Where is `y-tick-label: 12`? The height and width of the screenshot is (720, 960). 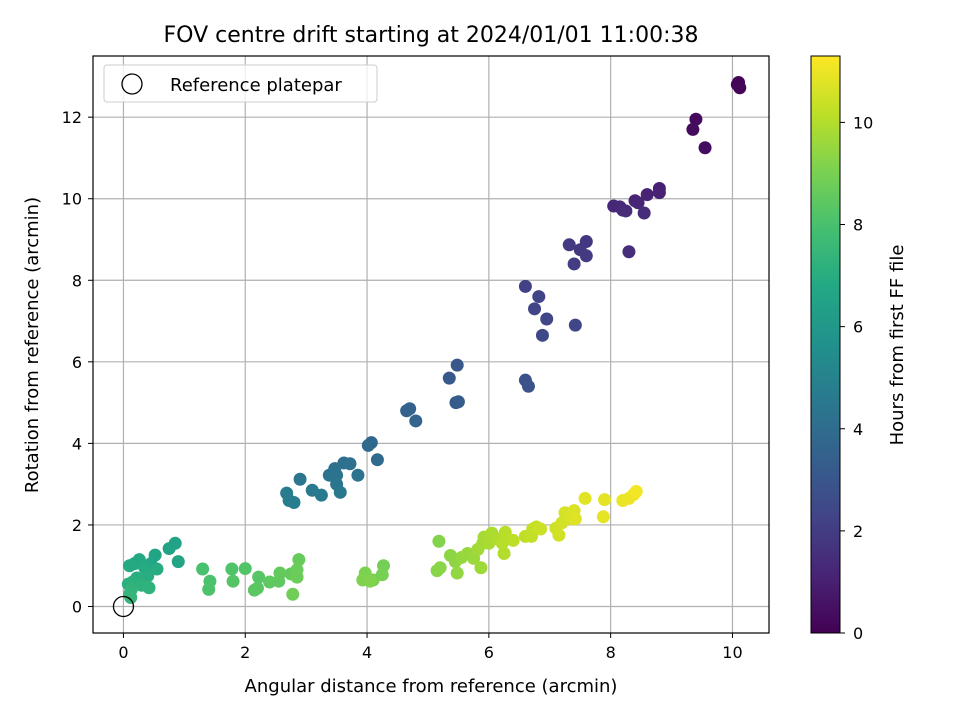 y-tick-label: 12 is located at coordinates (72, 117).